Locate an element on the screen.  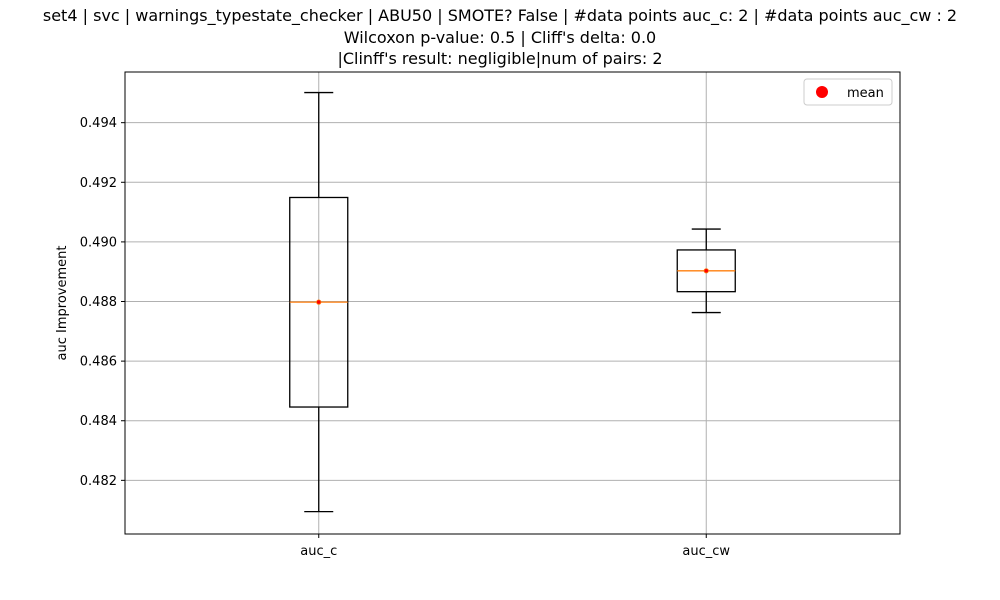
box-auc_cw is located at coordinates (706, 271).